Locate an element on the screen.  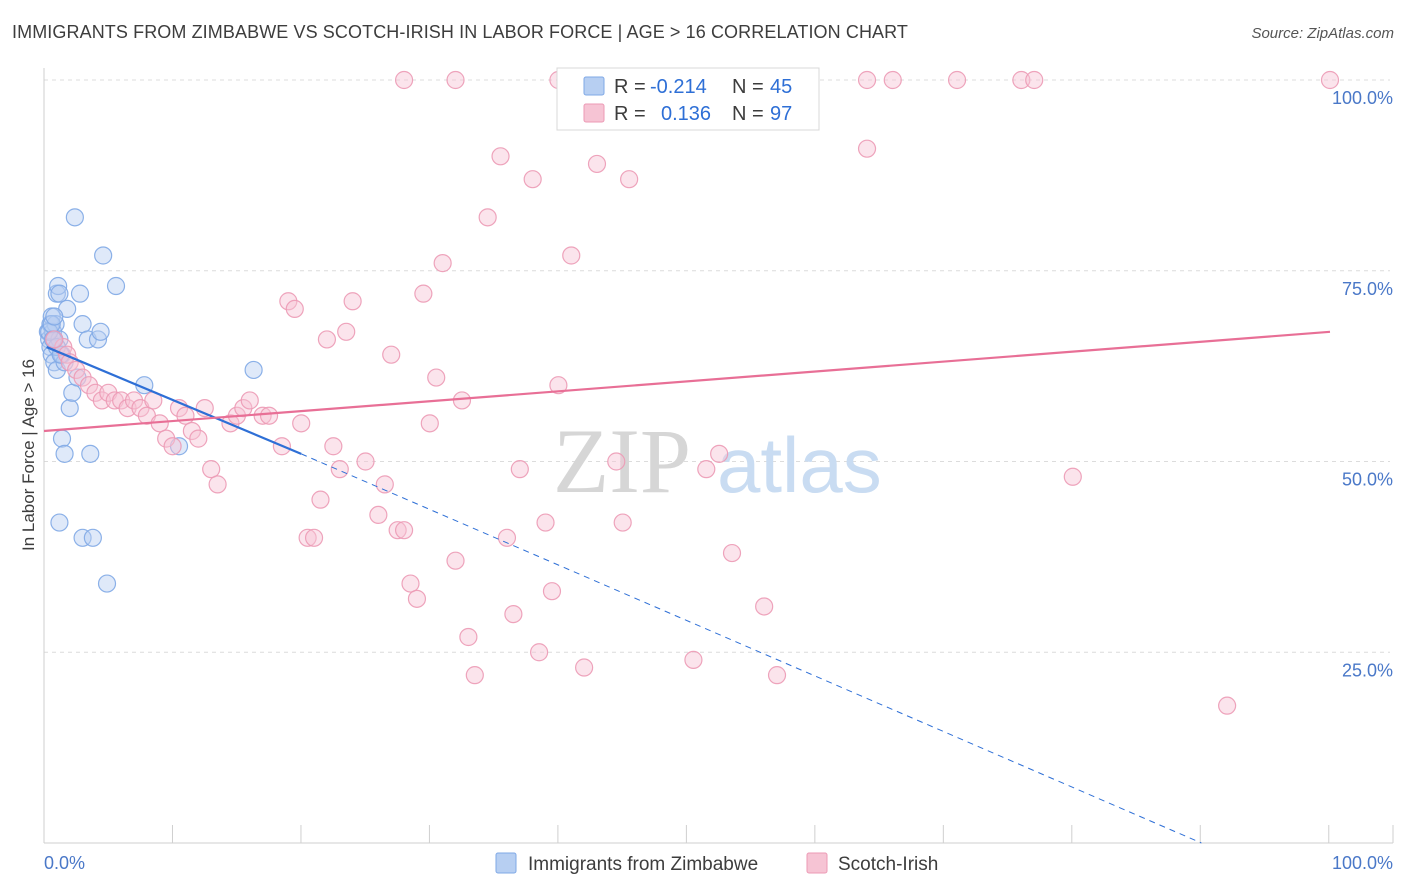
x-tick-label: 0.0% is located at coordinates (64, 863).